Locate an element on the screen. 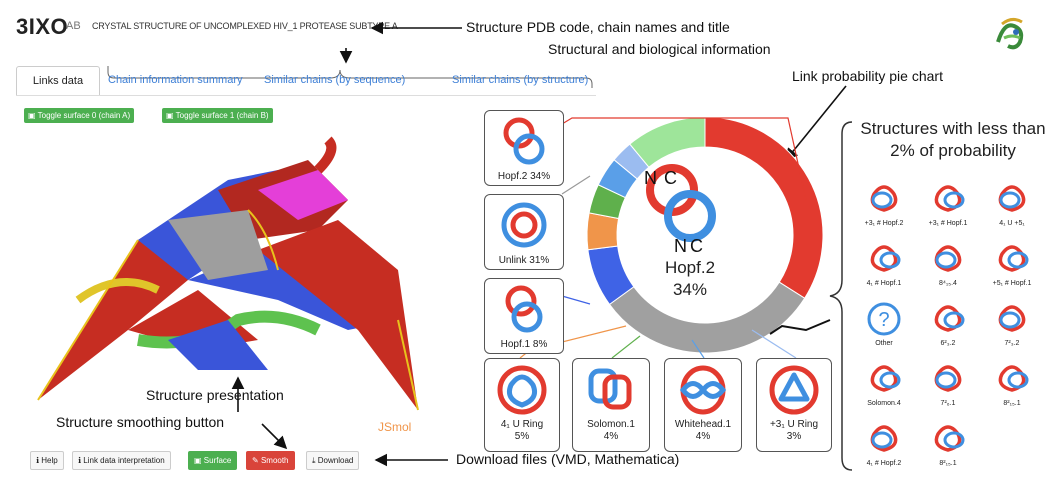 This screenshot has height=492, width=1062. annotation-smoothing-button: Structure smoothing button is located at coordinates (140, 422).